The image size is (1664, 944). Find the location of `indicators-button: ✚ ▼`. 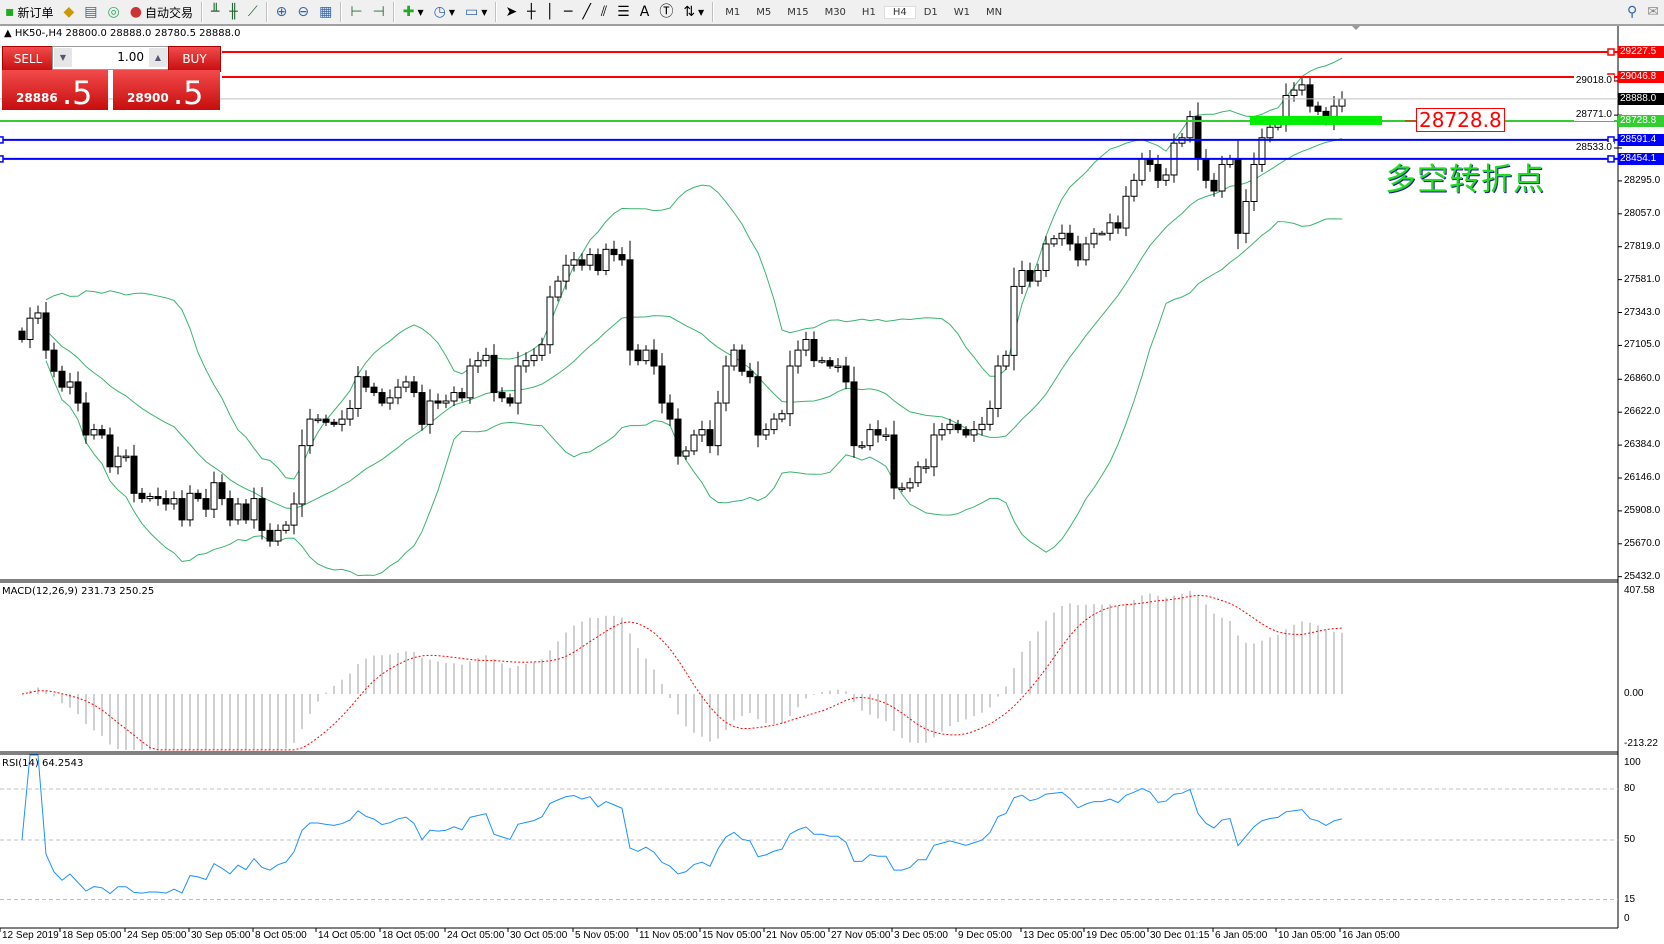

indicators-button: ✚ ▼ is located at coordinates (413, 12).